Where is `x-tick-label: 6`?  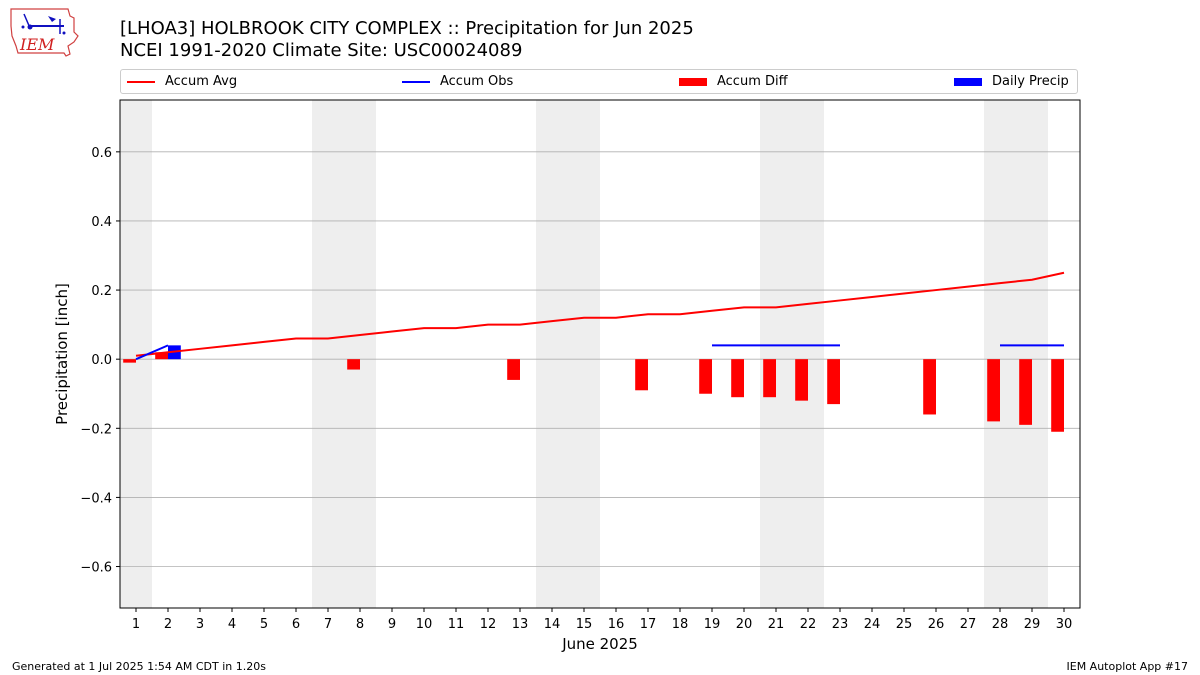 x-tick-label: 6 is located at coordinates (296, 624).